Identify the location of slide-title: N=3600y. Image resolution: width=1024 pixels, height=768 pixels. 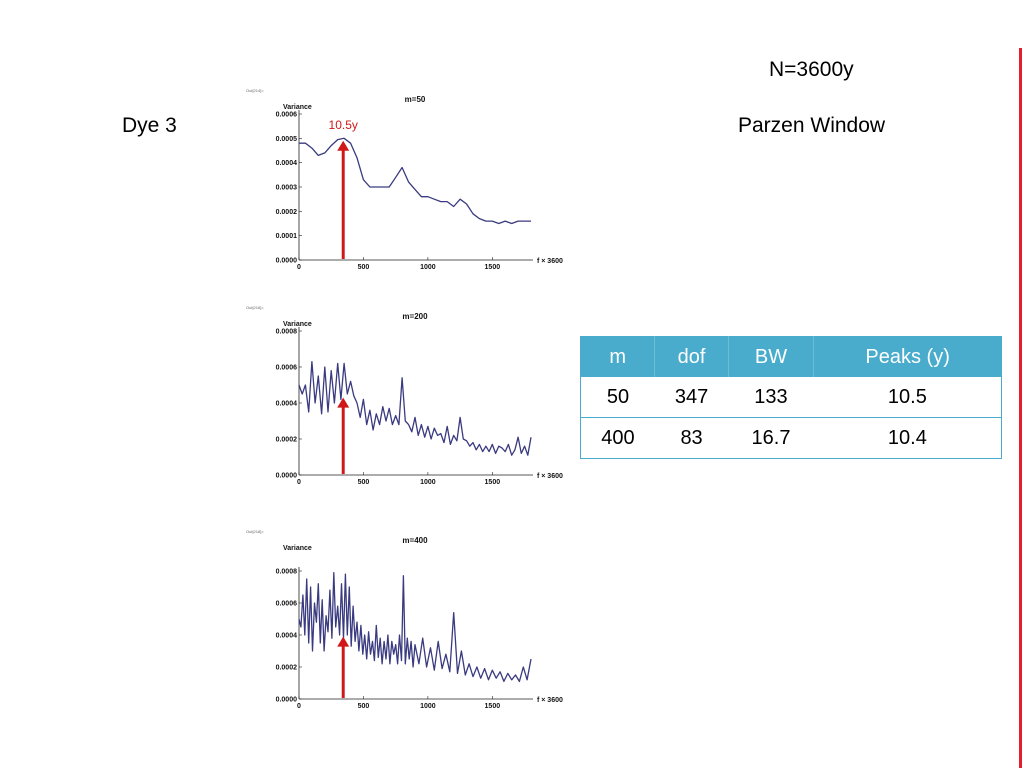
(811, 69).